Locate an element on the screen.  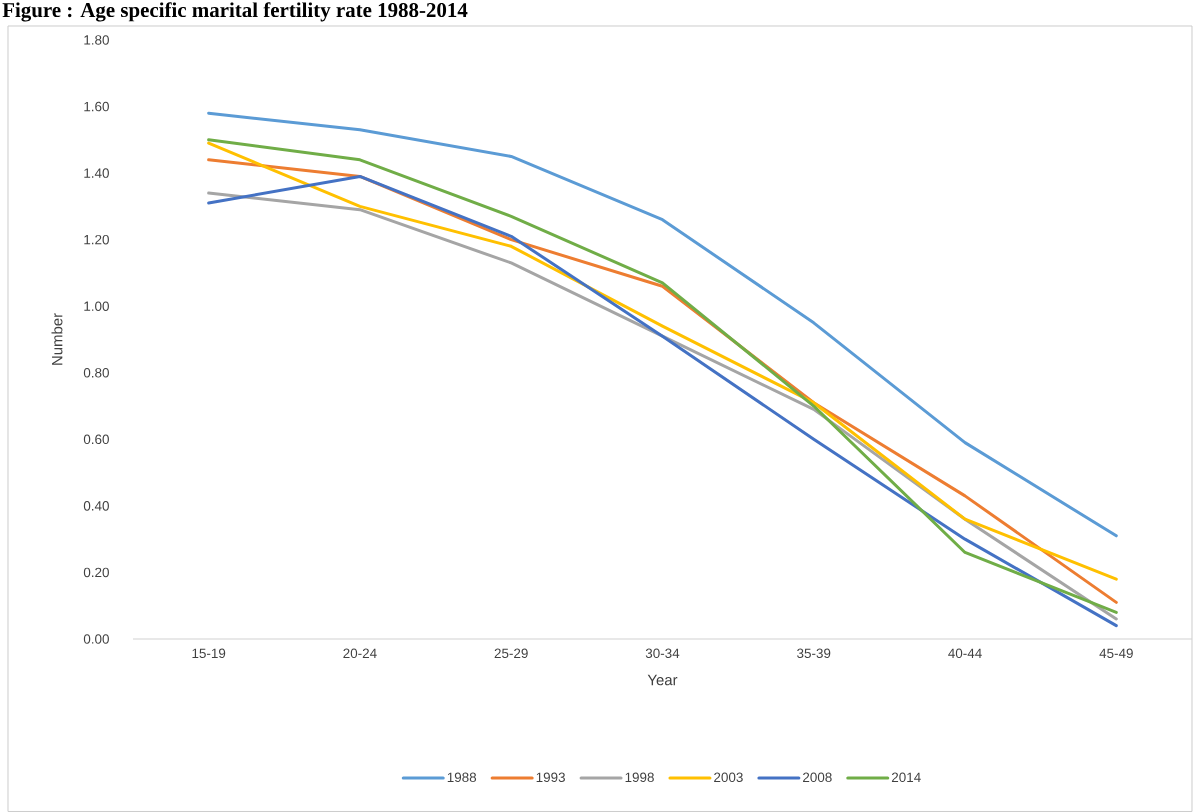
y-axis-title: Number is located at coordinates (57, 339).